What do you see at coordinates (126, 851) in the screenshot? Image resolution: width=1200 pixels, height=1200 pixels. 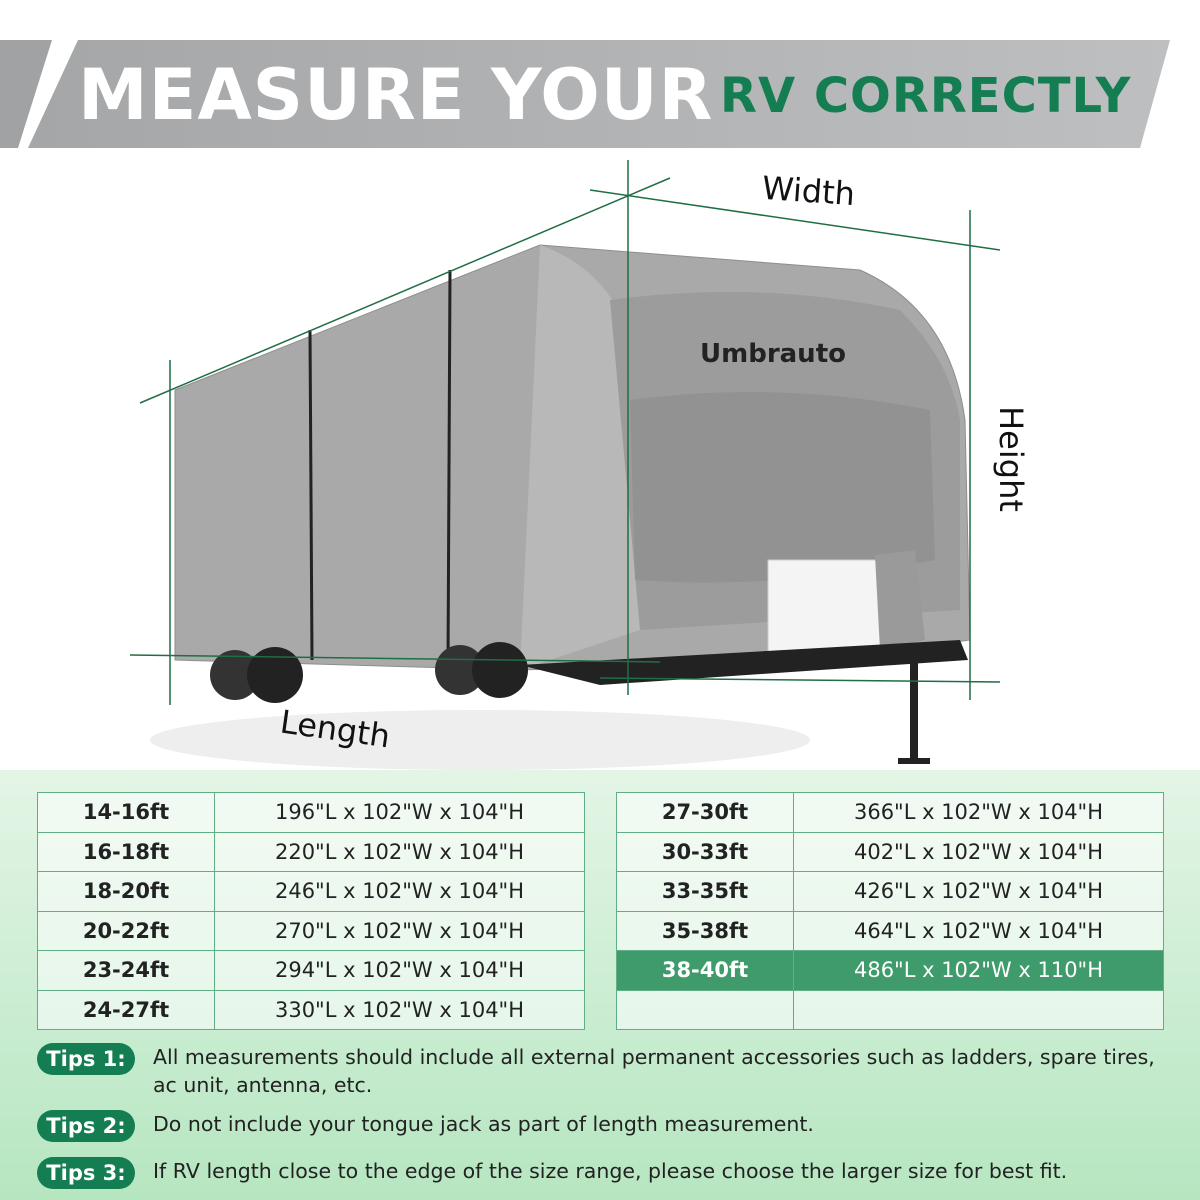 I see `size-cell: 16-18ft` at bounding box center [126, 851].